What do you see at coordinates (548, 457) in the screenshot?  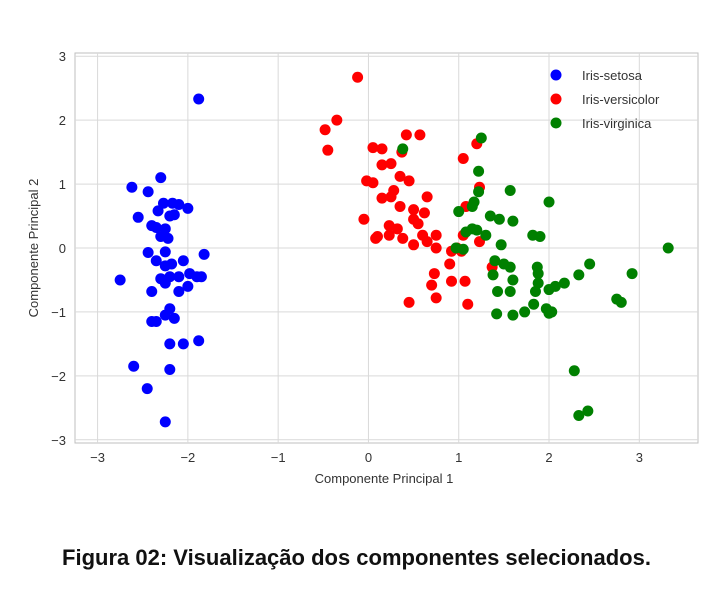 I see `x-tick-label: 2` at bounding box center [548, 457].